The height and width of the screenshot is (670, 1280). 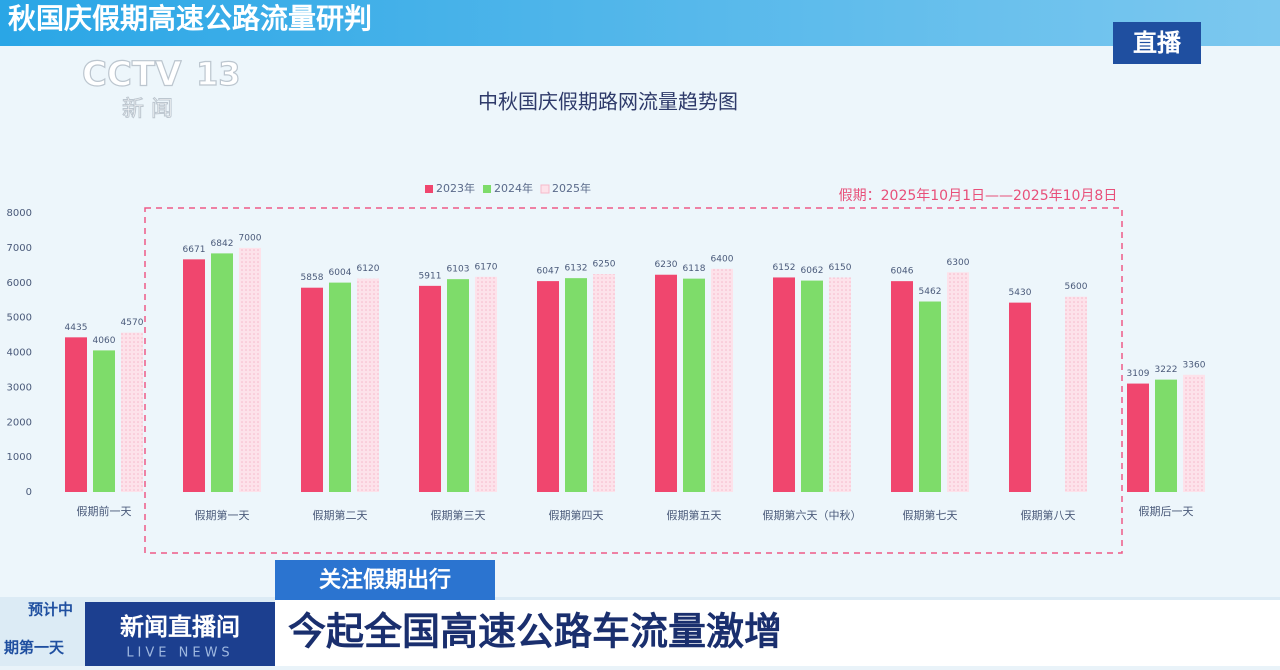 What do you see at coordinates (1076, 287) in the screenshot?
I see `value-label: 5600` at bounding box center [1076, 287].